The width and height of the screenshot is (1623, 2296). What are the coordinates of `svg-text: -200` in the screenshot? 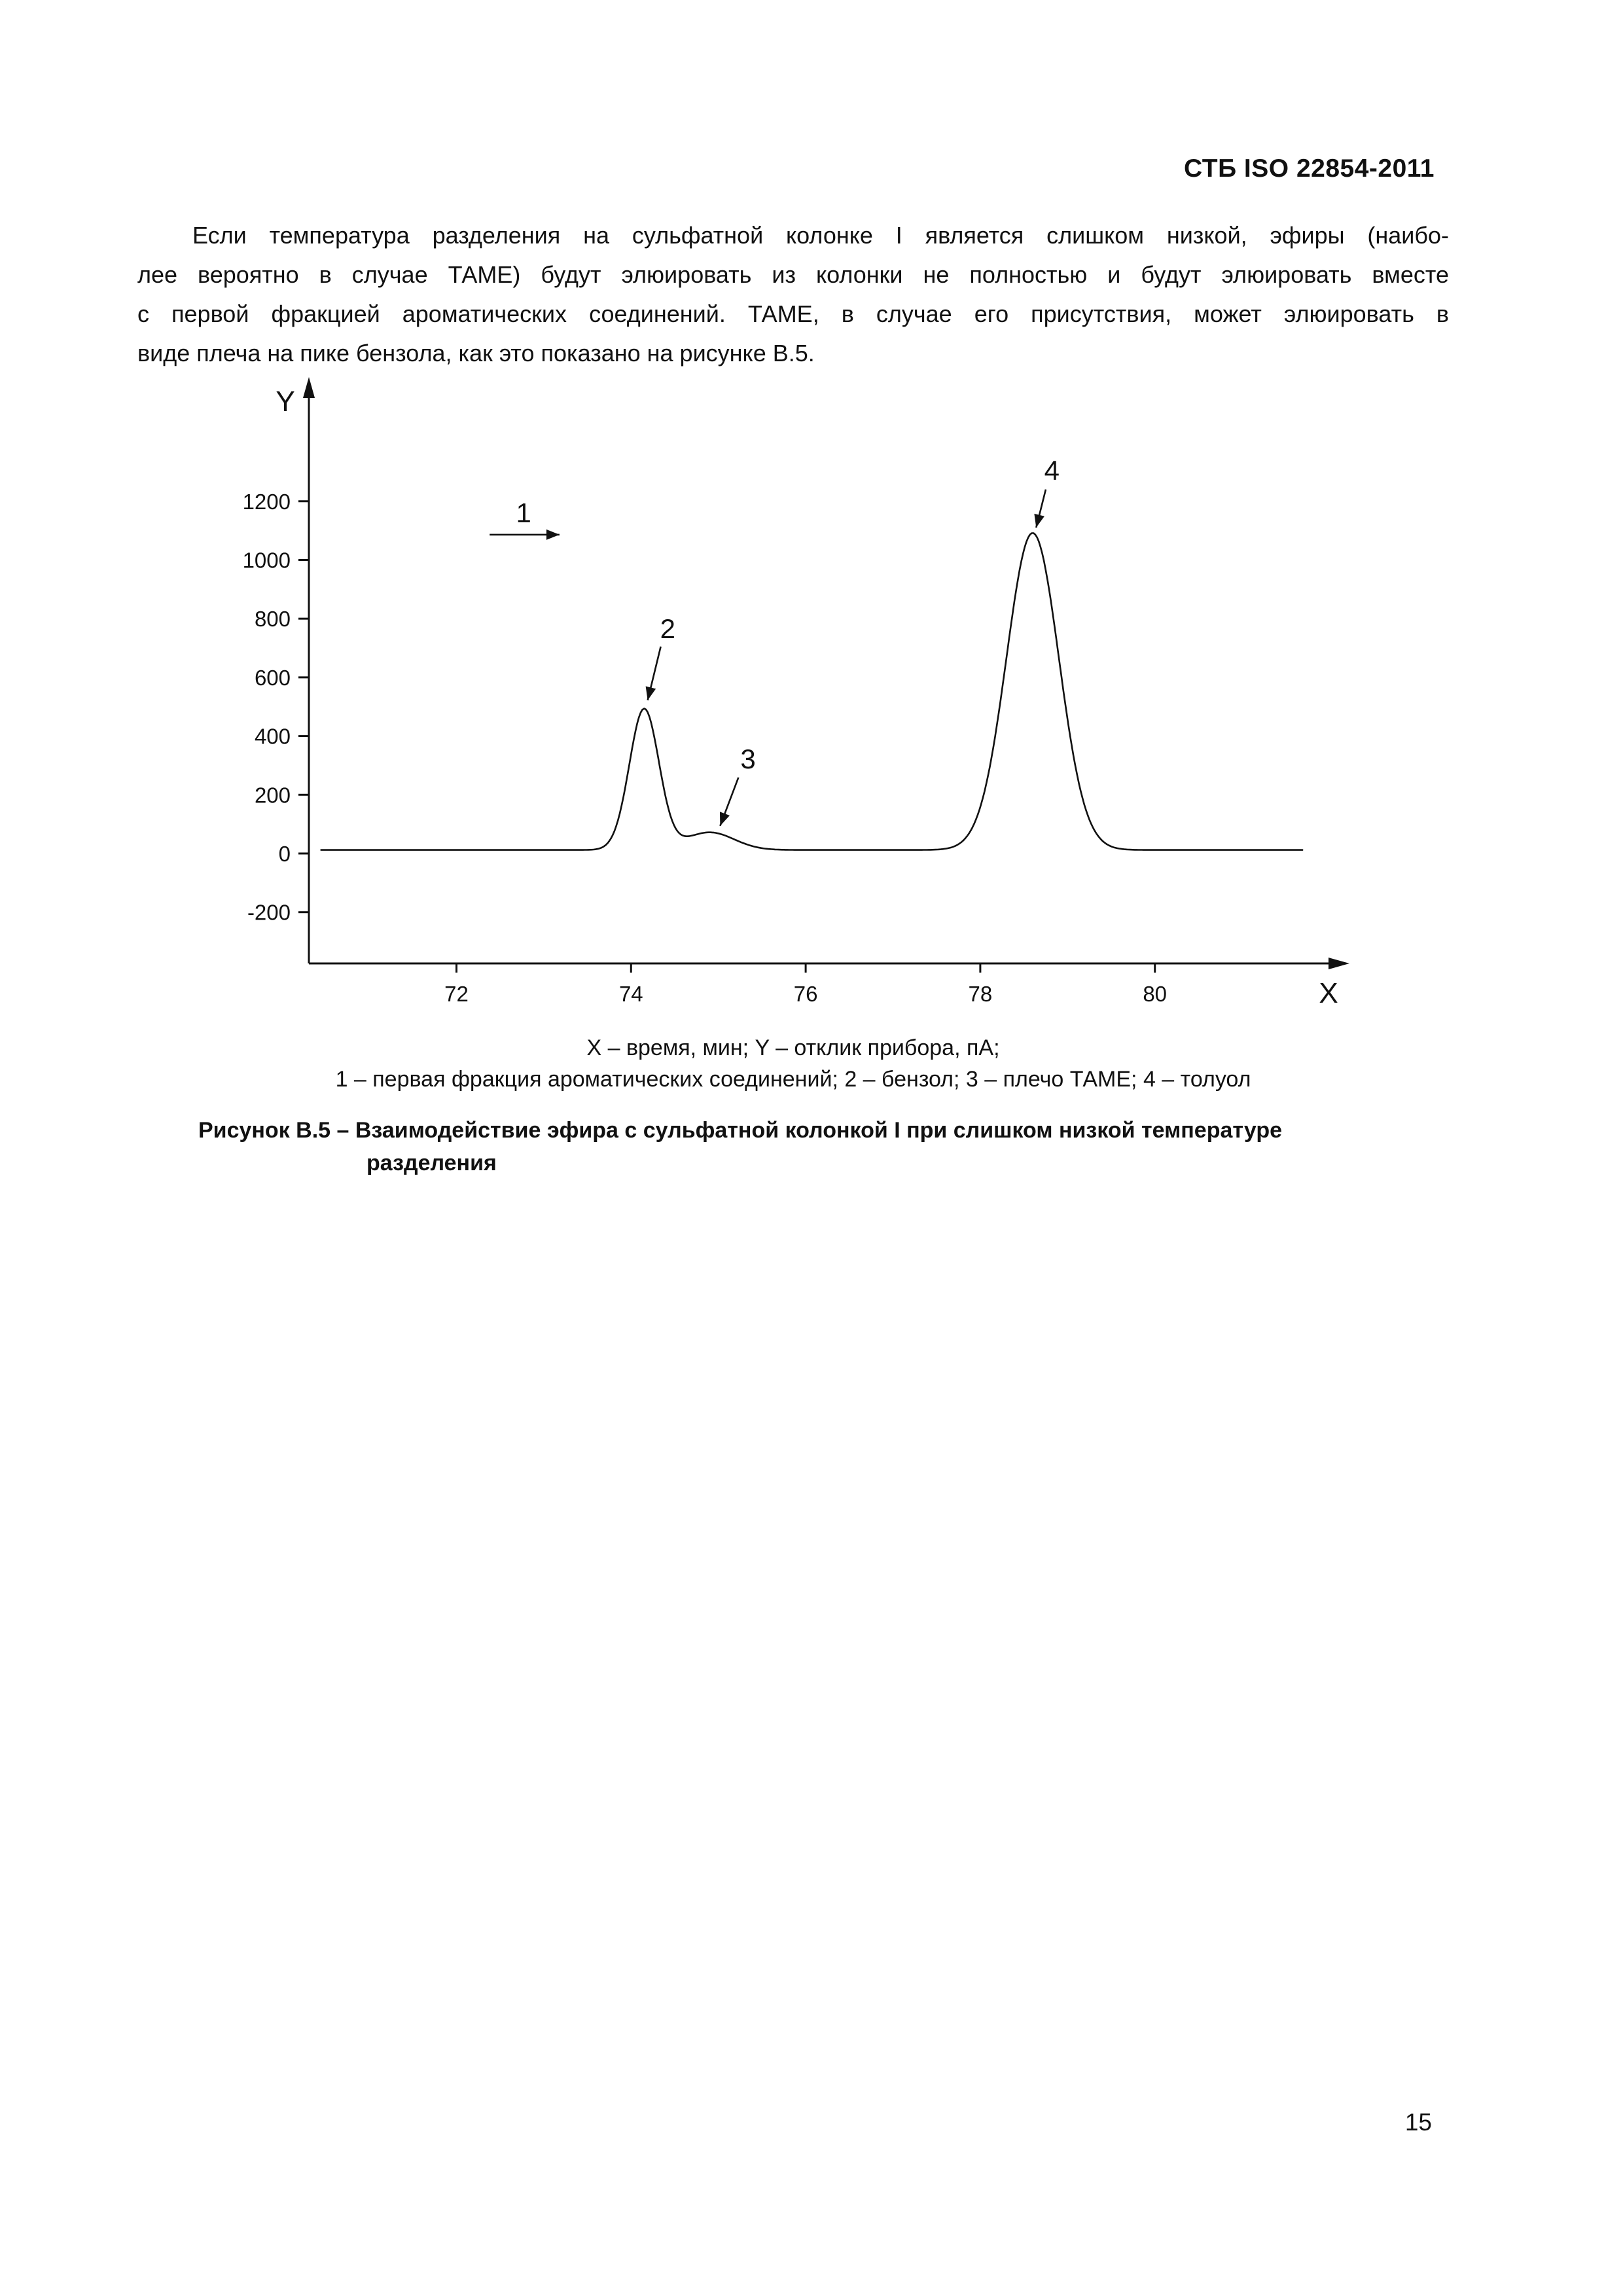 It's located at (269, 913).